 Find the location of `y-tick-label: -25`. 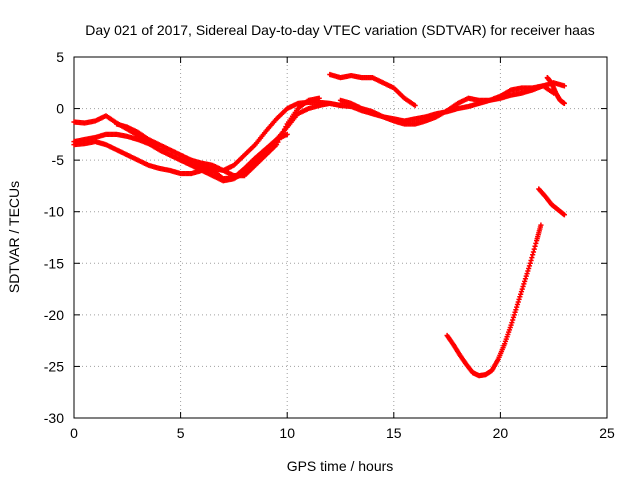

y-tick-label: -25 is located at coordinates (54, 366).